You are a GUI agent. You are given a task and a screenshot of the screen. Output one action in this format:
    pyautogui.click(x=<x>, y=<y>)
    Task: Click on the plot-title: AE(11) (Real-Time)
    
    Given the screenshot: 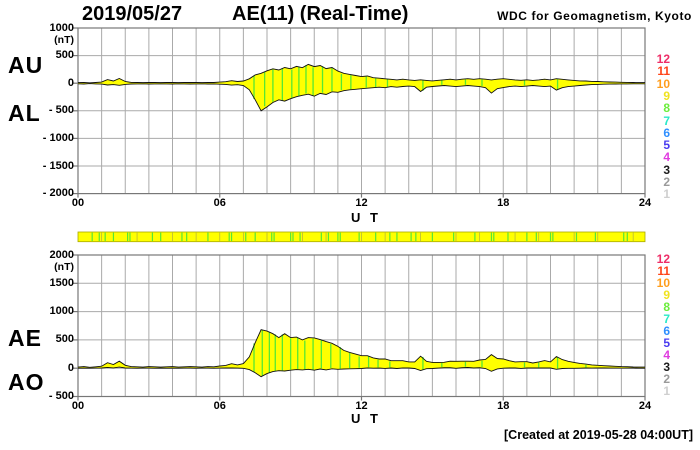 What is the action you would take?
    pyautogui.click(x=320, y=14)
    